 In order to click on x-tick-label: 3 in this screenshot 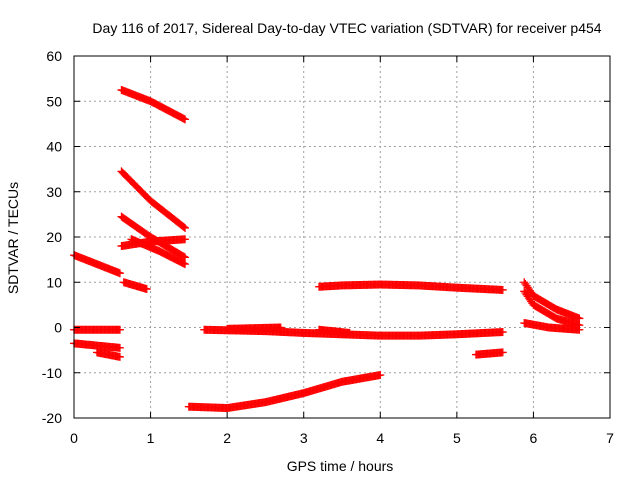, I will do `click(304, 438)`.